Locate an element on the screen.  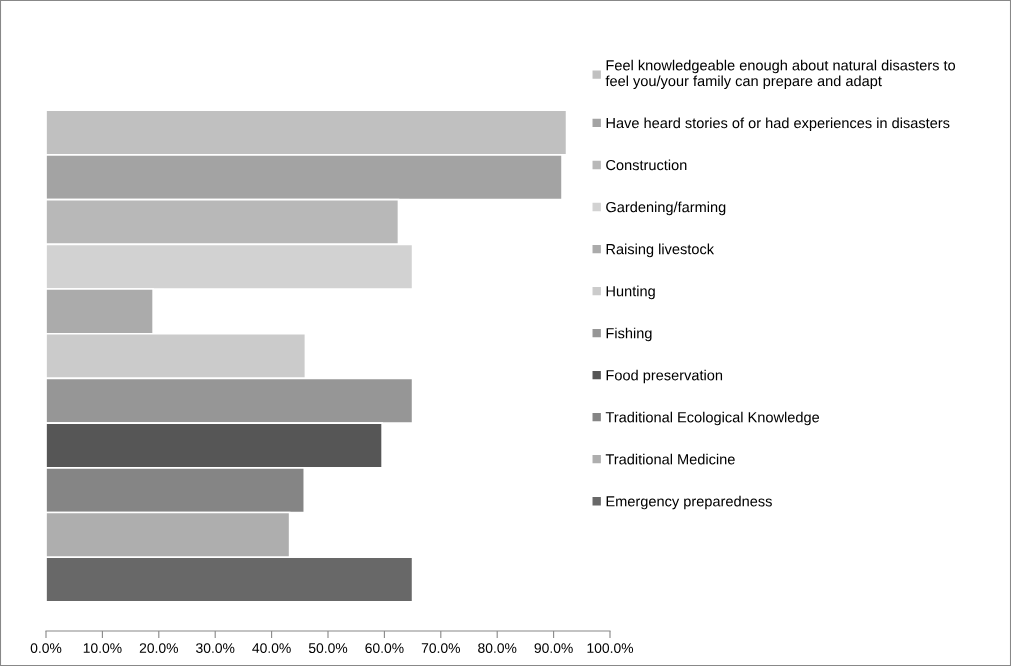
x-tick-label: 70.0% is located at coordinates (440, 648).